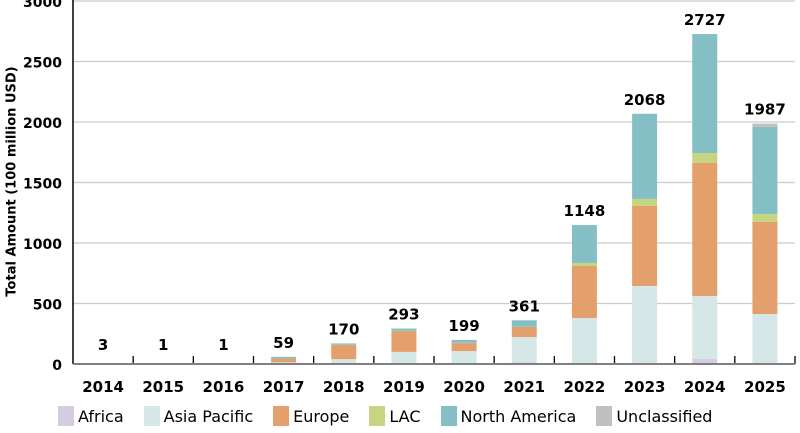 The image size is (800, 433). What do you see at coordinates (344, 387) in the screenshot?
I see `x-tick-label: 2018` at bounding box center [344, 387].